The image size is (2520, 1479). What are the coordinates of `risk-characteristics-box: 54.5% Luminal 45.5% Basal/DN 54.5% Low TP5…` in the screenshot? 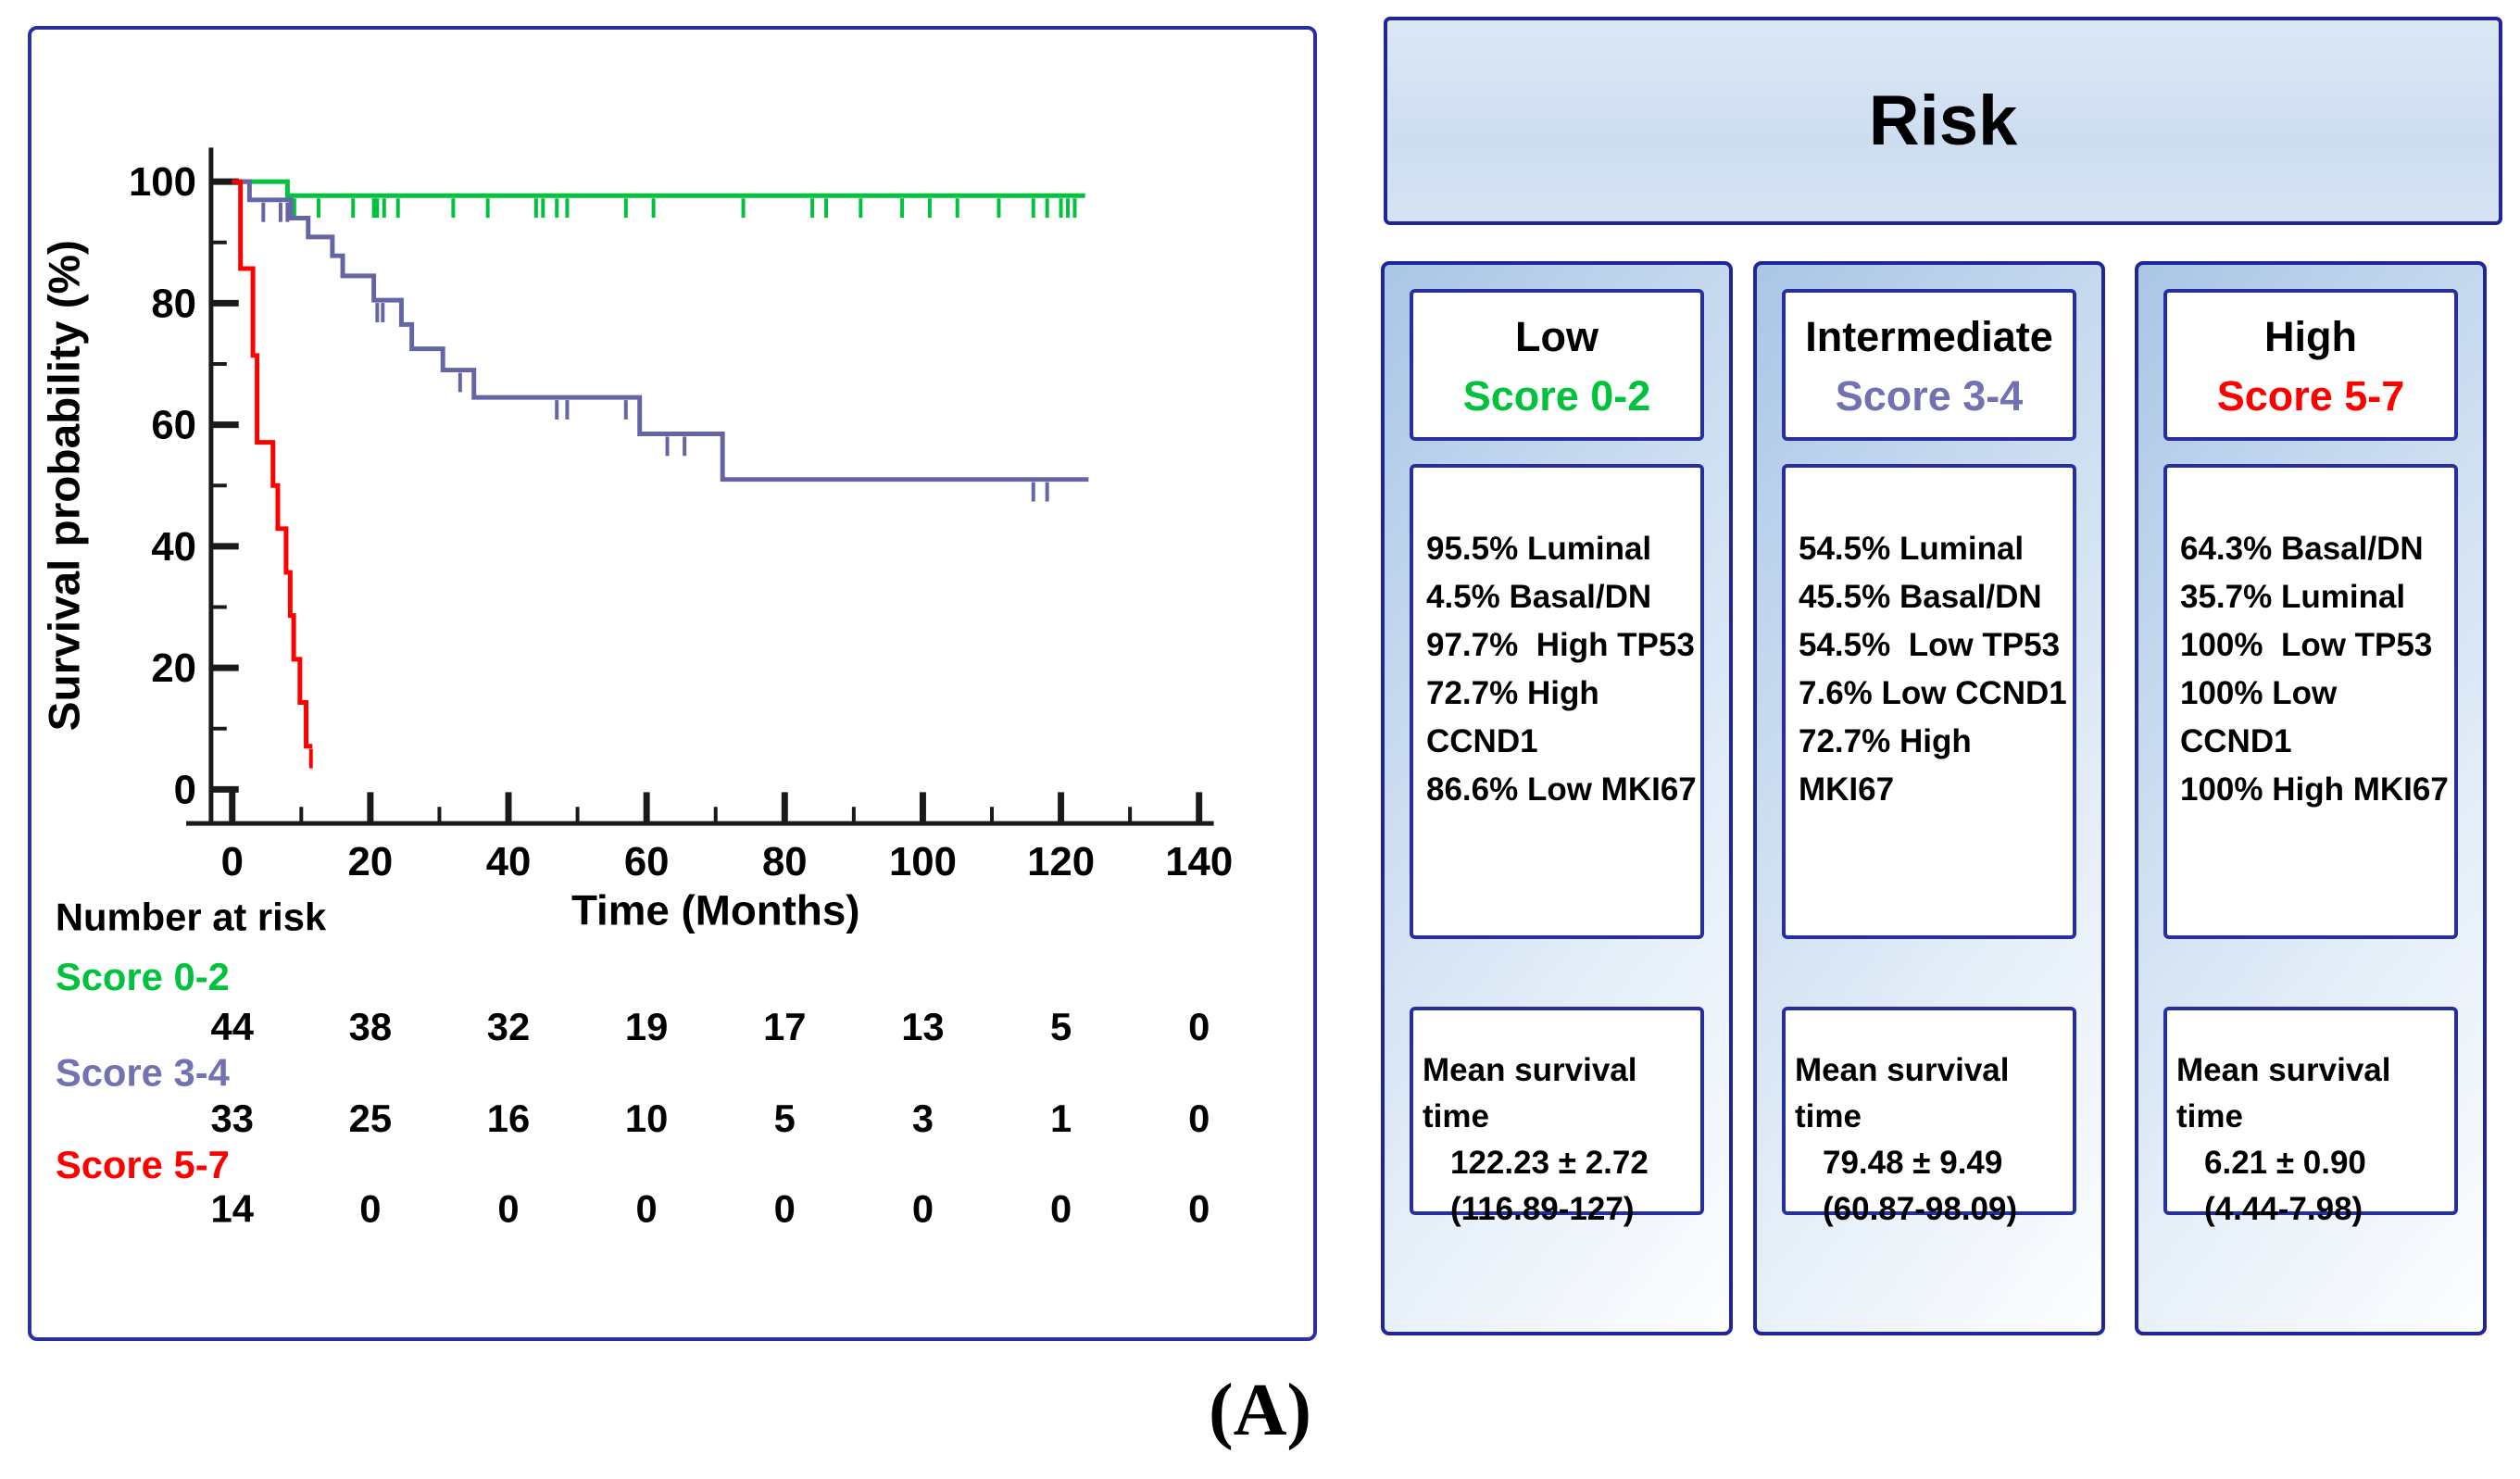 It's located at (1929, 701).